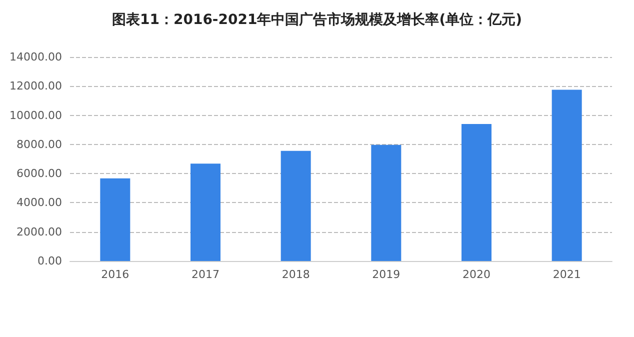 This screenshot has height=337, width=634. What do you see at coordinates (39, 231) in the screenshot?
I see `y-tick-label: 2000.00` at bounding box center [39, 231].